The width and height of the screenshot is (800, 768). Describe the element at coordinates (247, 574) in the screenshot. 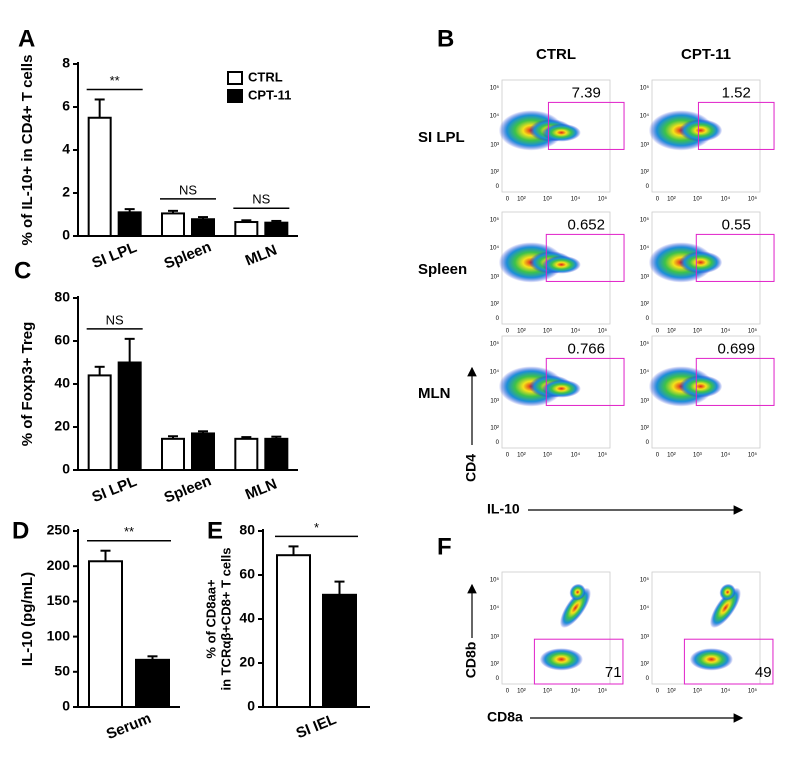

I see `y-tick-label: 60` at that location.